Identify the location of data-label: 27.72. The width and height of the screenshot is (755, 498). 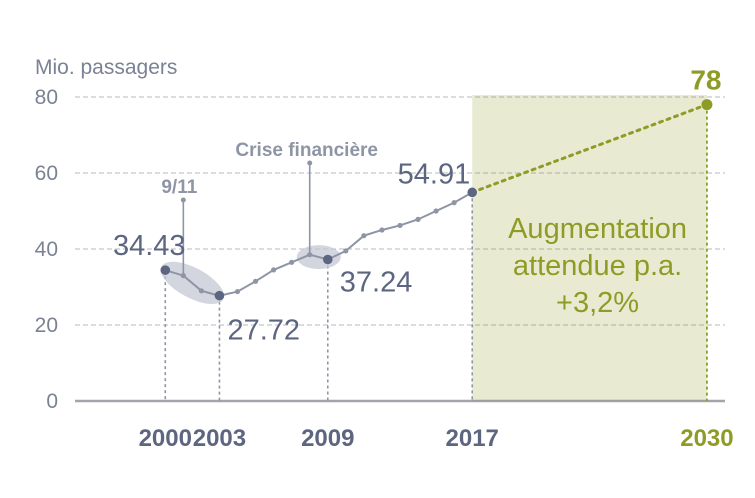
(263, 331).